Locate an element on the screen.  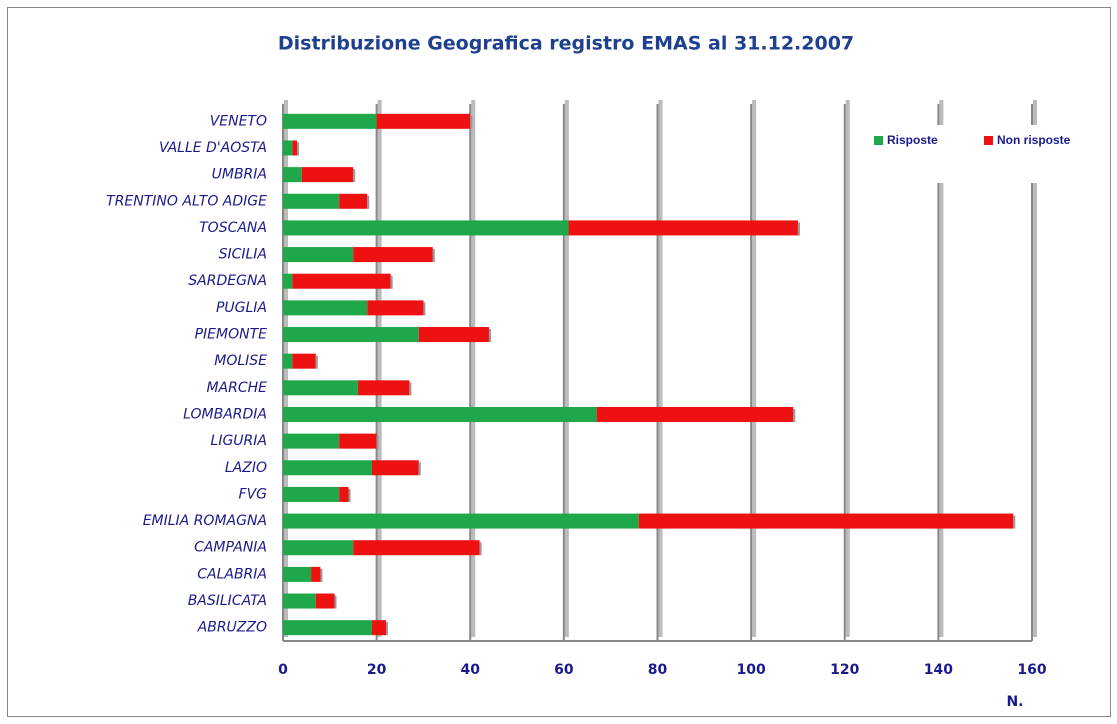
category-label: MARCHE is located at coordinates (236, 388).